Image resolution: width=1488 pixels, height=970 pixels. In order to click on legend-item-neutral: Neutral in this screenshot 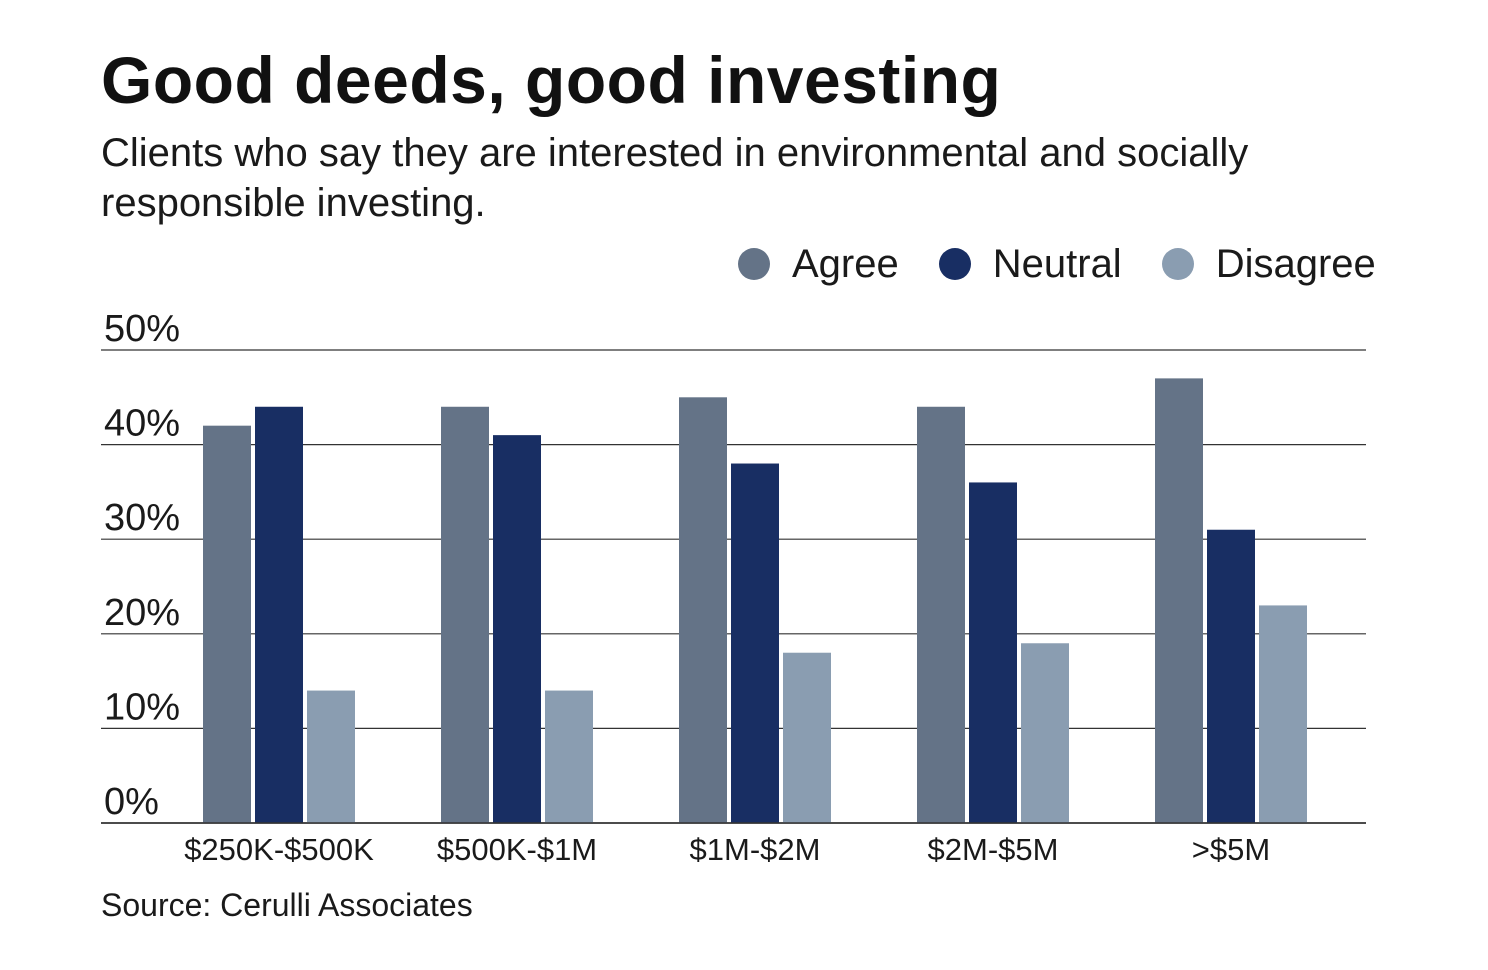, I will do `click(1030, 264)`.